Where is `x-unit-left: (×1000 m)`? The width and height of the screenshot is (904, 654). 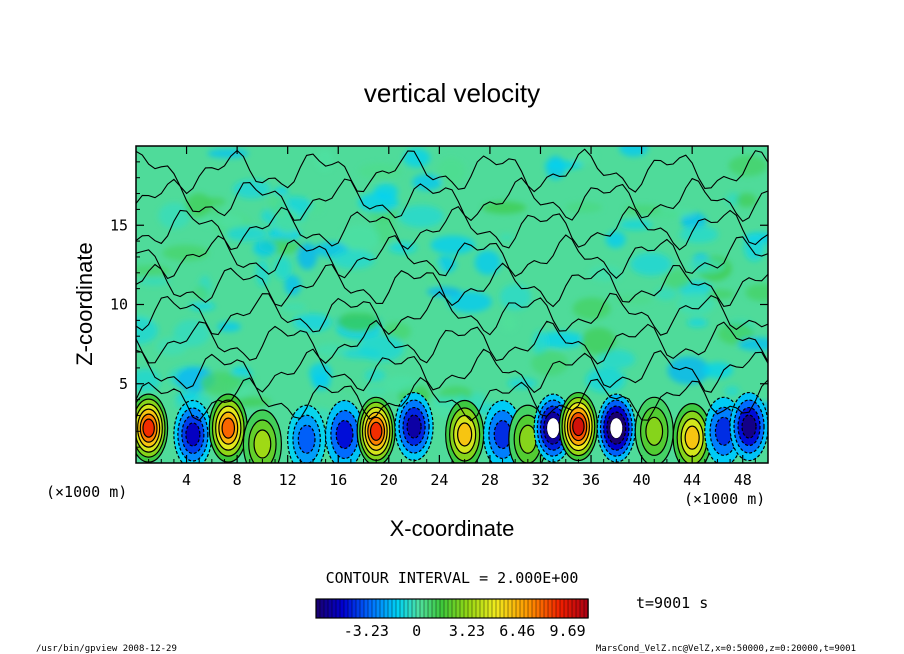
x-unit-left: (×1000 m) is located at coordinates (86, 492).